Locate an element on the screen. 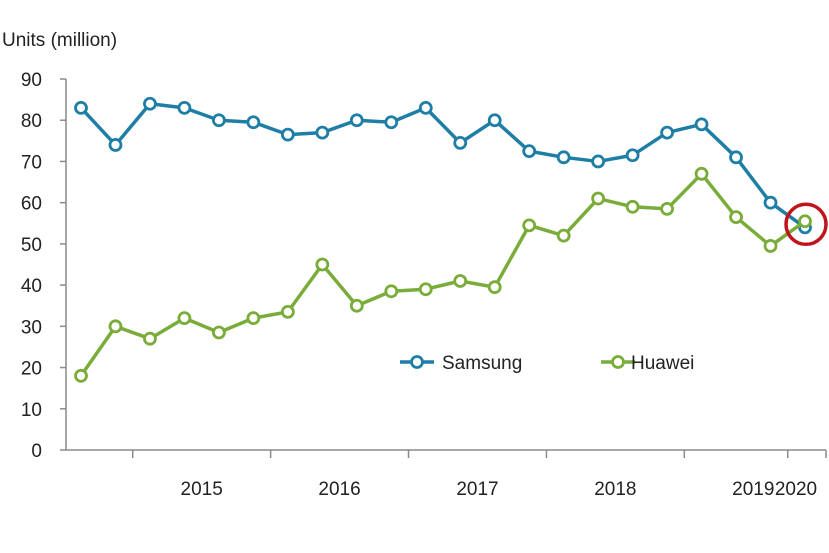 The width and height of the screenshot is (829, 553). x-tick-label: 2018 is located at coordinates (615, 489).